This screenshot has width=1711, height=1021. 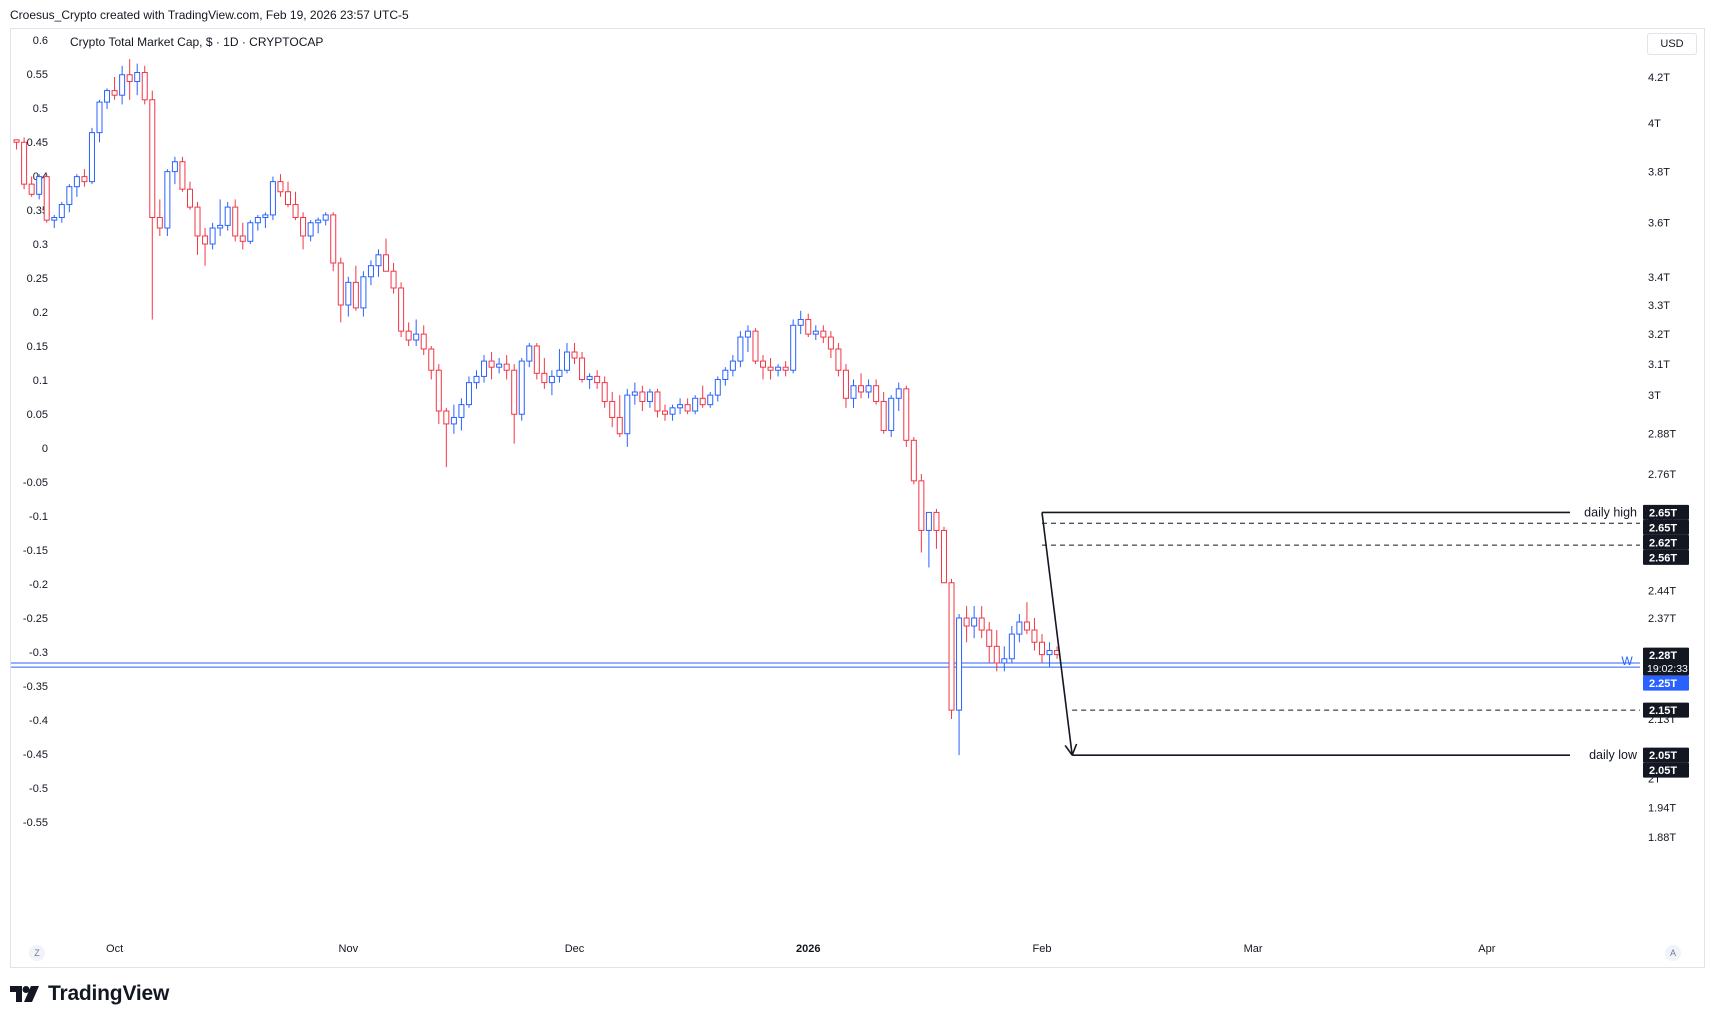 What do you see at coordinates (1663, 513) in the screenshot?
I see `price-label-text: 2.65T` at bounding box center [1663, 513].